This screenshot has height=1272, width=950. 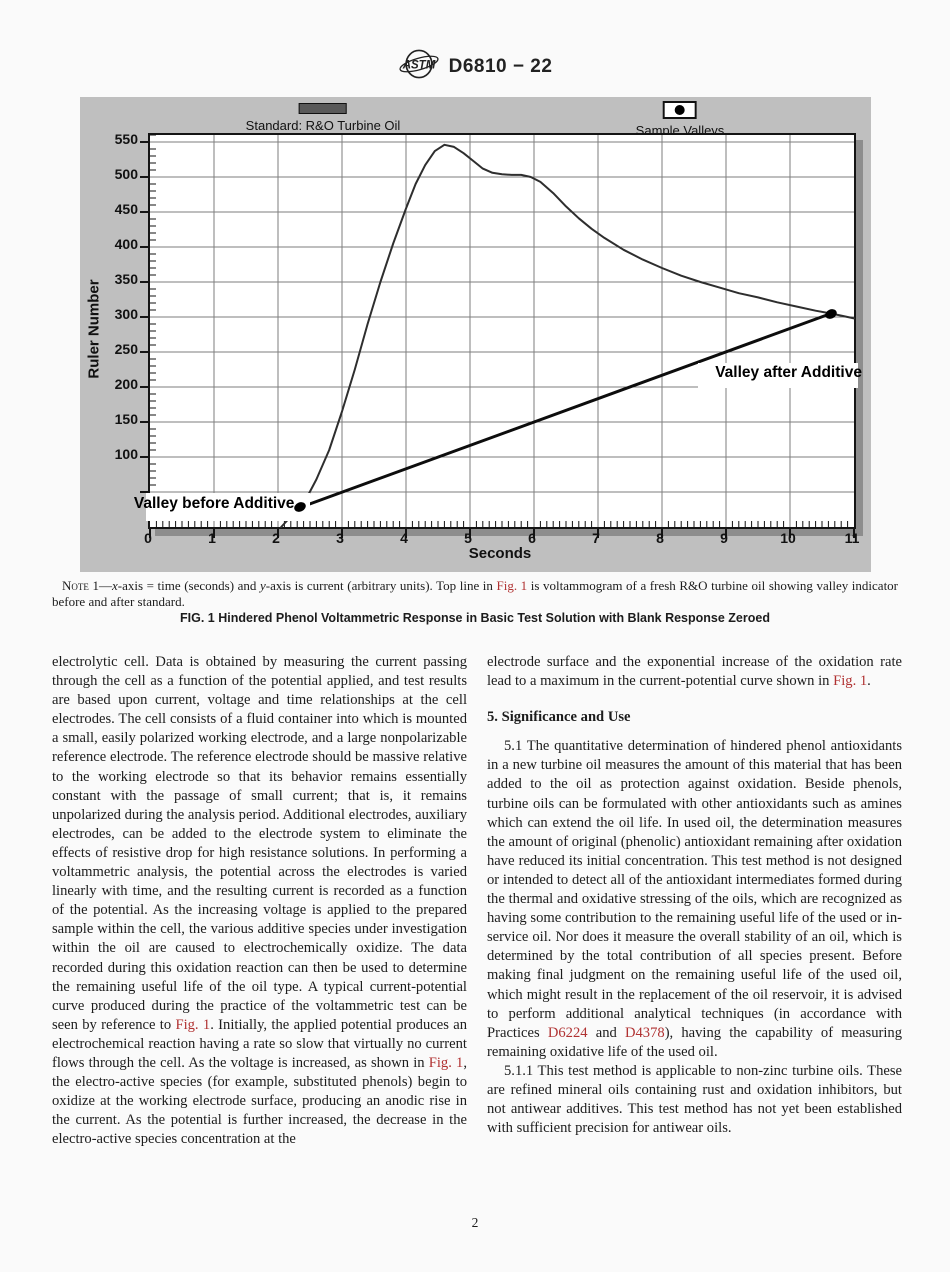 I want to click on x-tick-label: 7, so click(x=596, y=538).